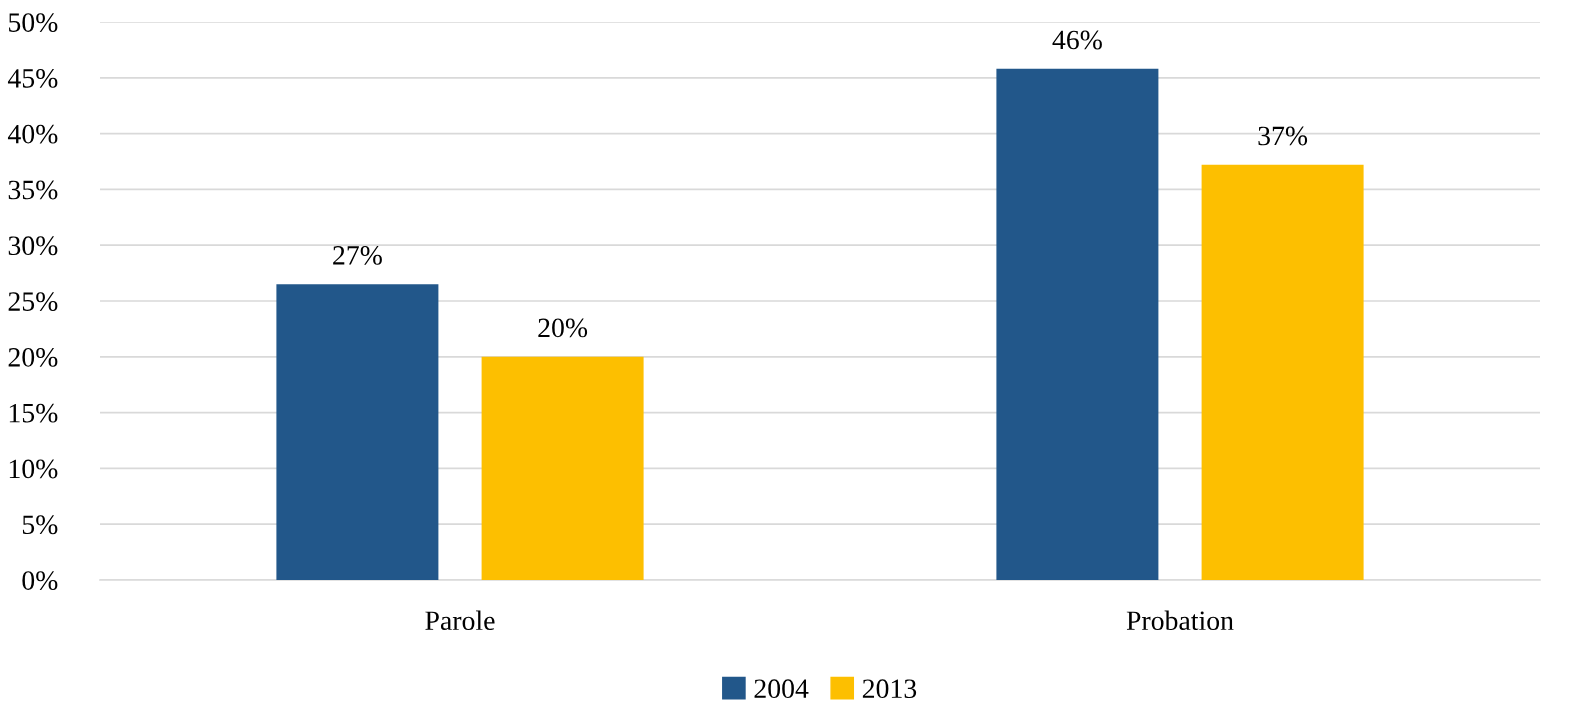 The image size is (1595, 708). What do you see at coordinates (357, 255) in the screenshot?
I see `data-label: 27%` at bounding box center [357, 255].